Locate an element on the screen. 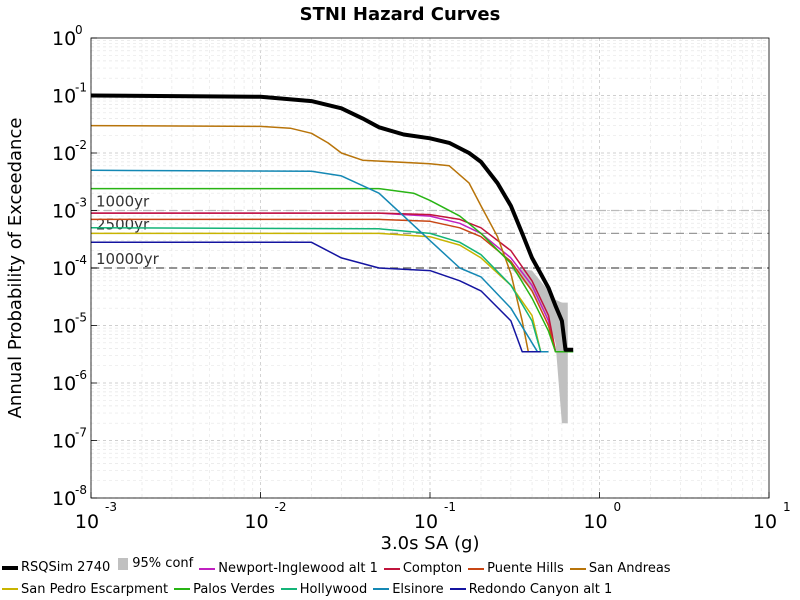 The image size is (800, 600). y-tick-exponent: -7 is located at coordinates (81, 433).